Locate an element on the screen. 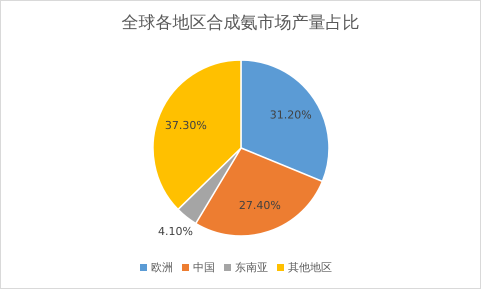  chart-title: 全球各地区合成氨市场产量占比 is located at coordinates (241, 23).